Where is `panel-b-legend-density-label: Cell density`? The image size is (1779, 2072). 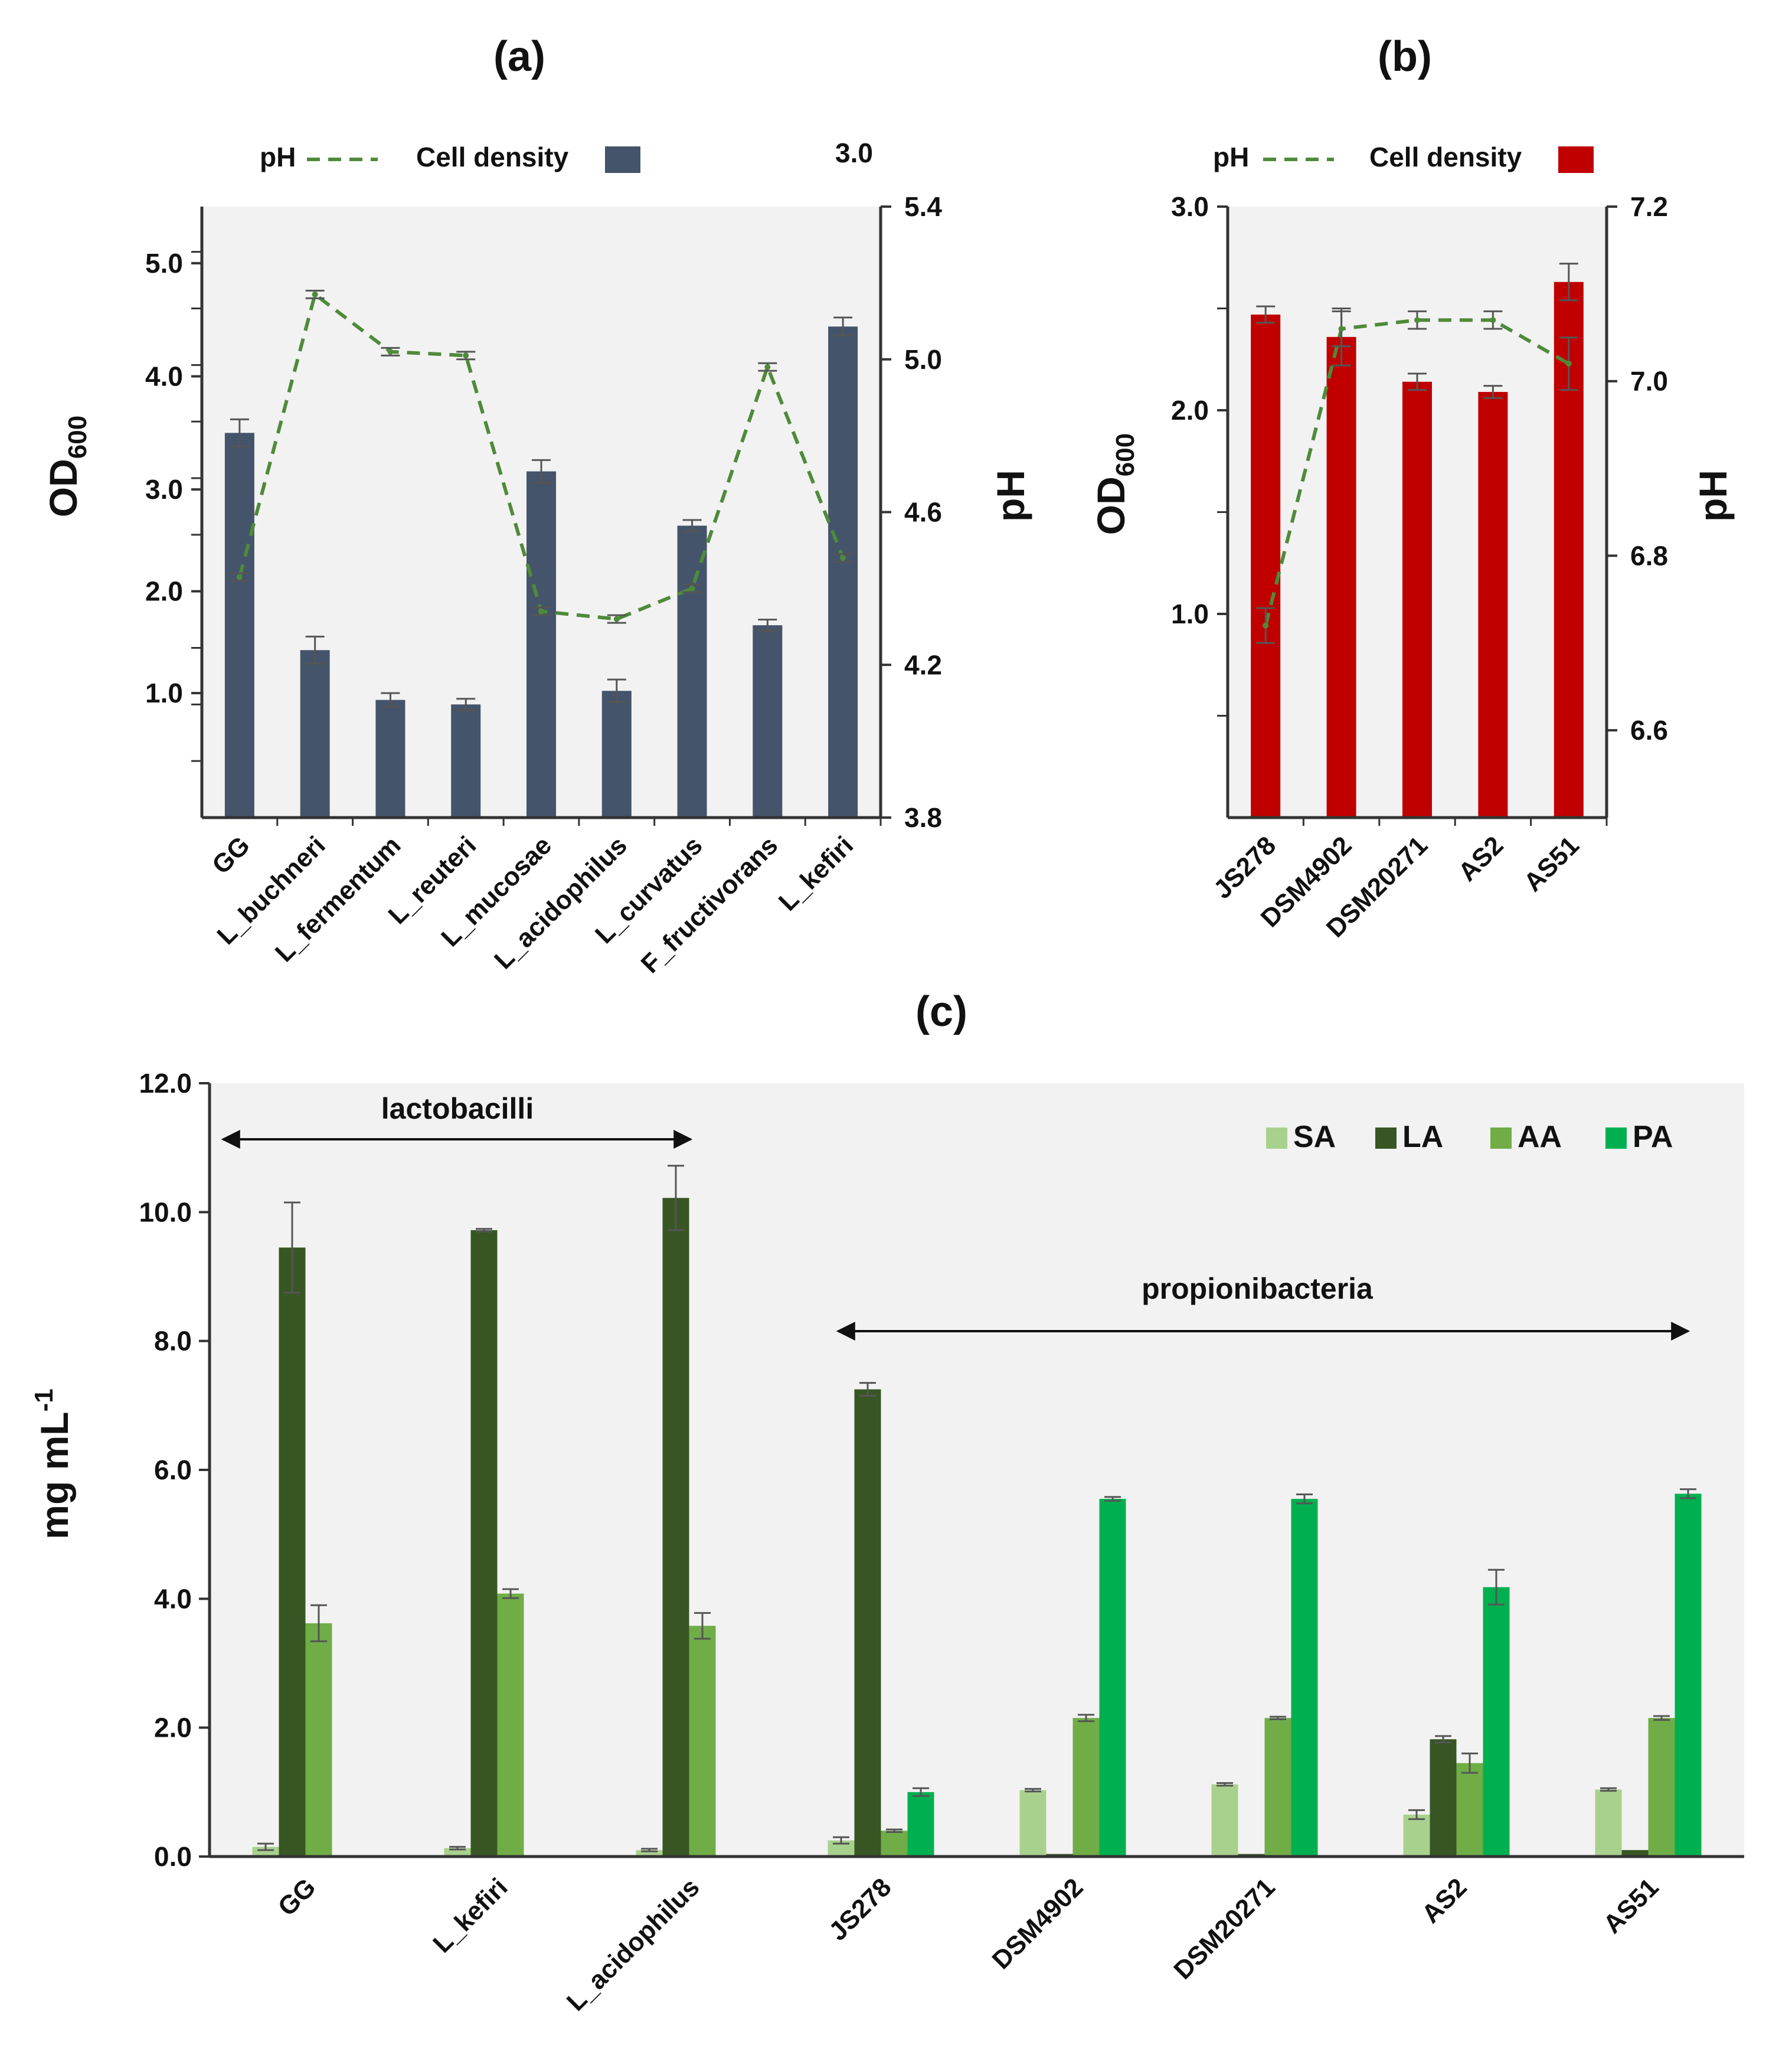 panel-b-legend-density-label: Cell density is located at coordinates (1445, 157).